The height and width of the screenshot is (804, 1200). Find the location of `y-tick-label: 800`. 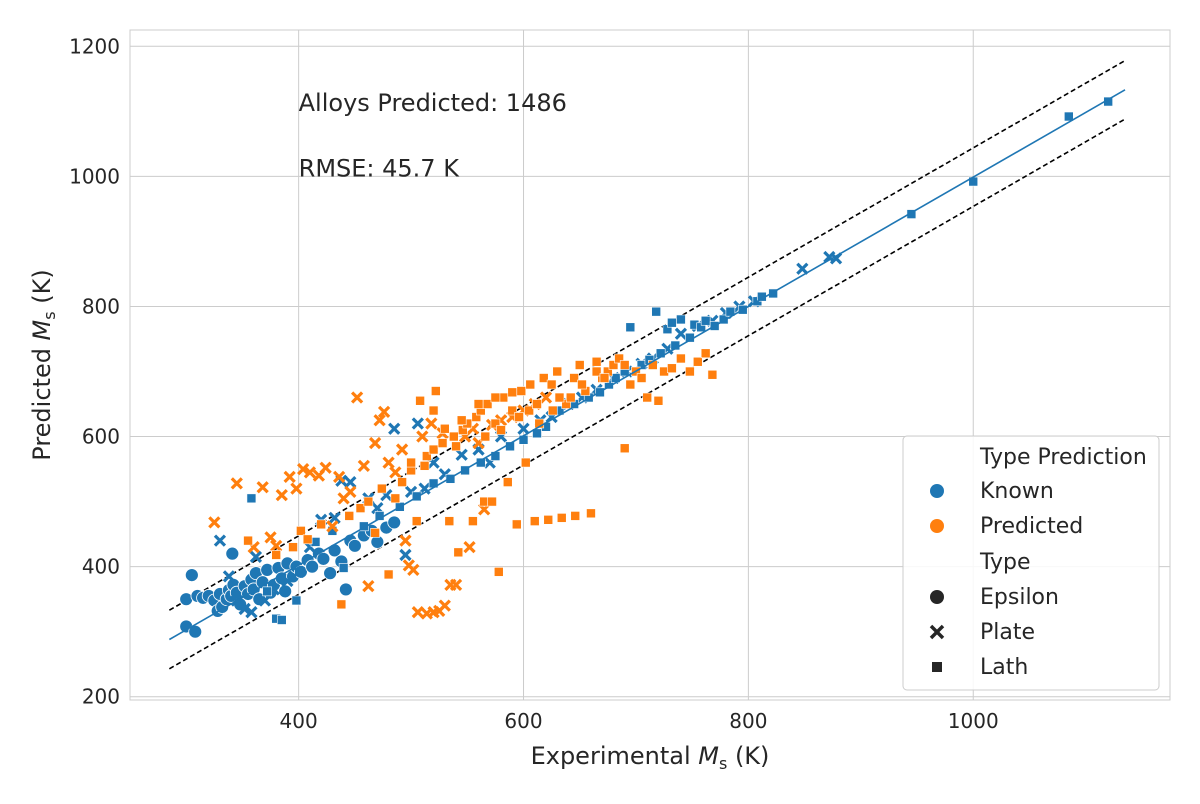

y-tick-label: 800 is located at coordinates (101, 306).